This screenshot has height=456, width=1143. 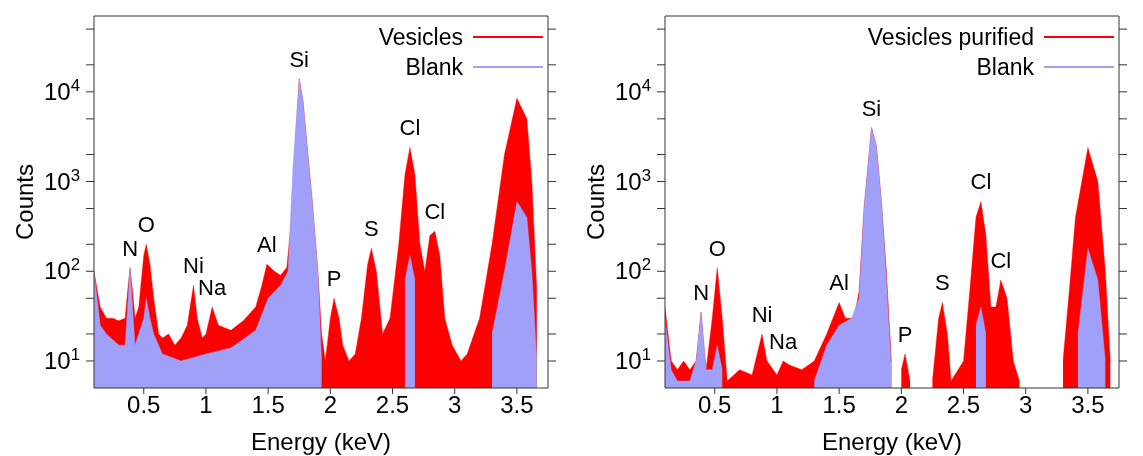 I want to click on legend-label: Vesicles purified, so click(x=950, y=37).